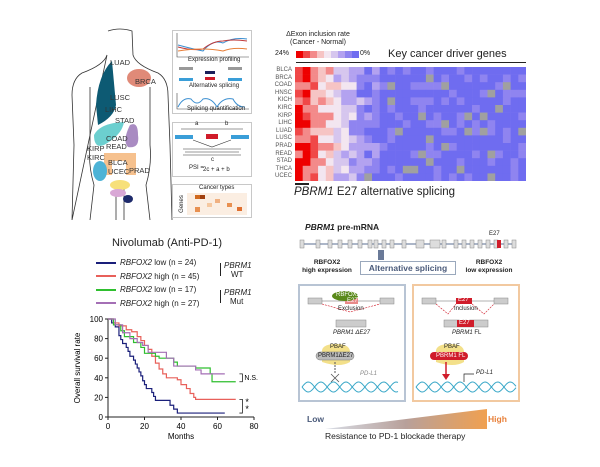 The image size is (600, 467). What do you see at coordinates (360, 244) in the screenshot?
I see `exon` at bounding box center [360, 244].